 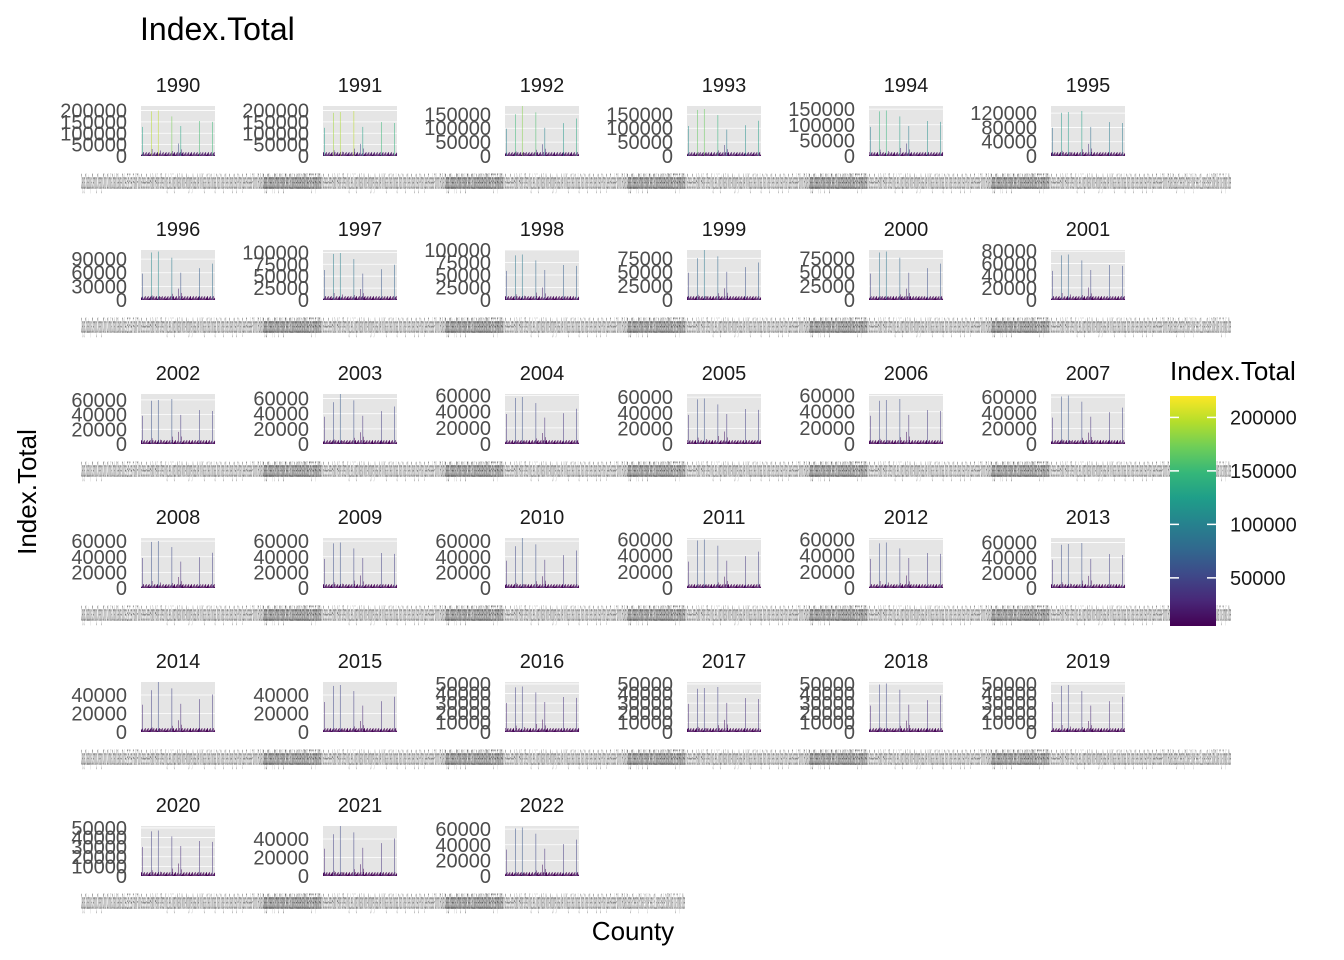 What do you see at coordinates (723, 518) in the screenshot?
I see `facet-strip-label: 2011` at bounding box center [723, 518].